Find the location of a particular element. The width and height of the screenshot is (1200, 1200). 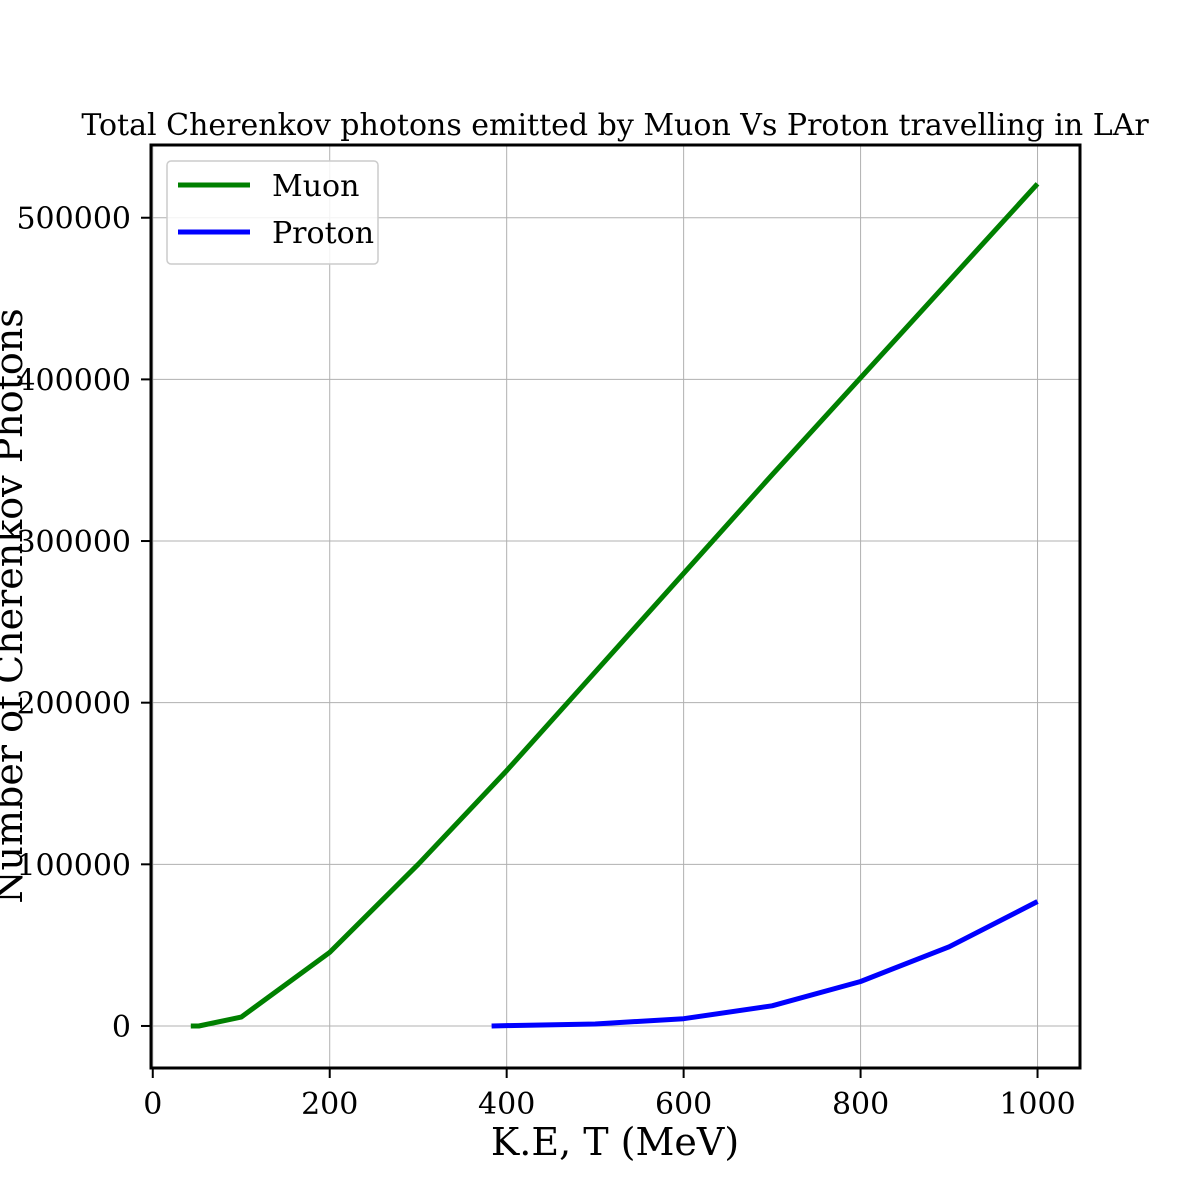

legend-label-proton: Proton is located at coordinates (323, 233).